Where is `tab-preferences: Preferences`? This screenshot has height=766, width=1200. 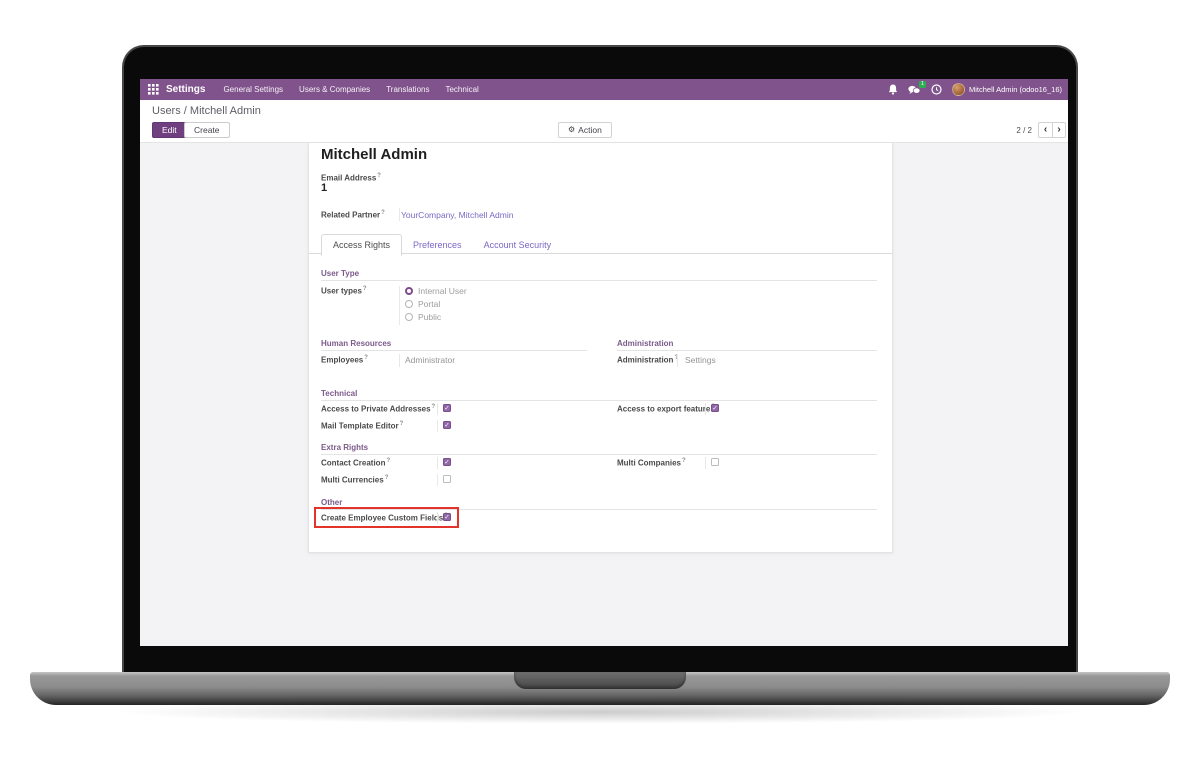
tab-preferences: Preferences is located at coordinates (437, 245).